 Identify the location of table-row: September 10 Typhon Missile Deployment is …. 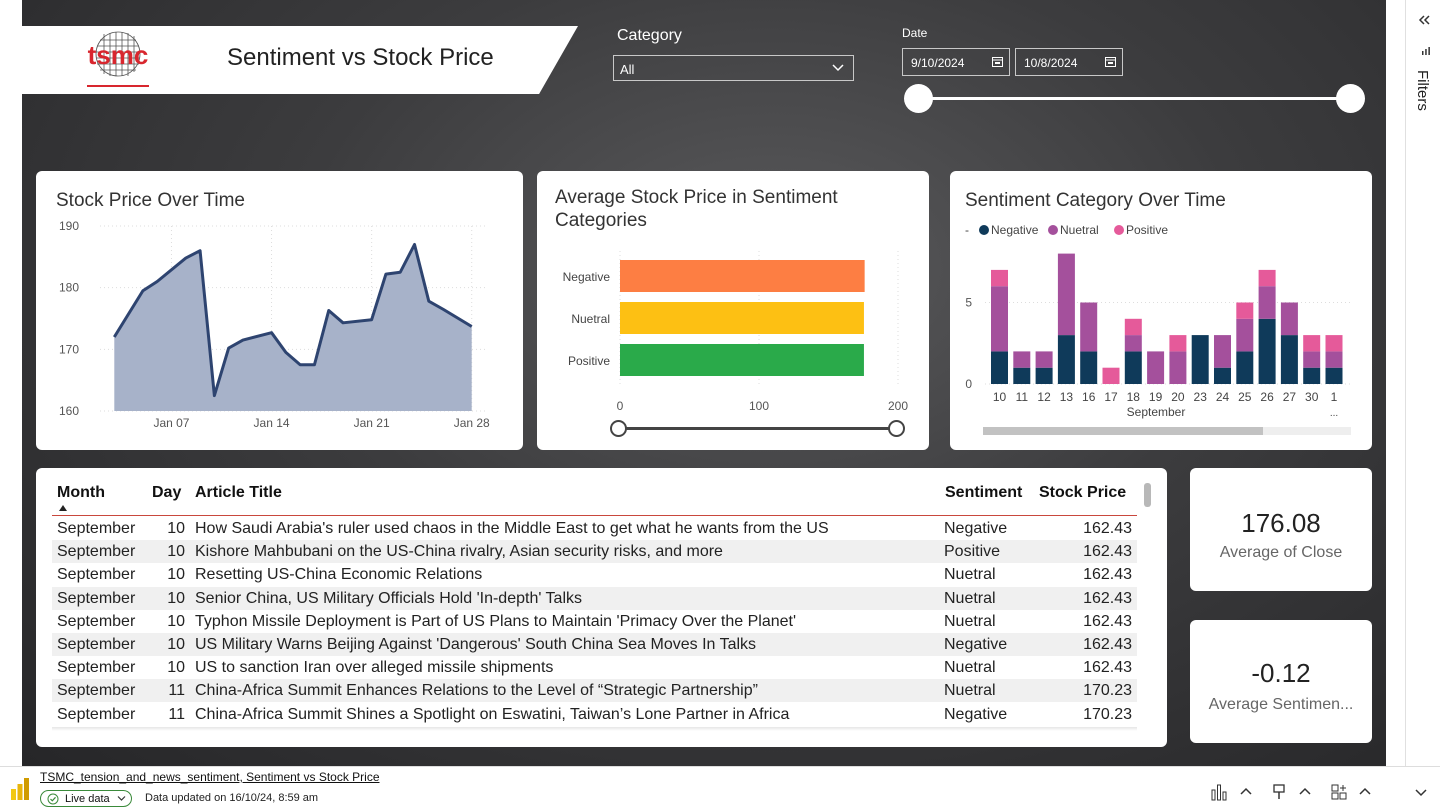
(594, 621).